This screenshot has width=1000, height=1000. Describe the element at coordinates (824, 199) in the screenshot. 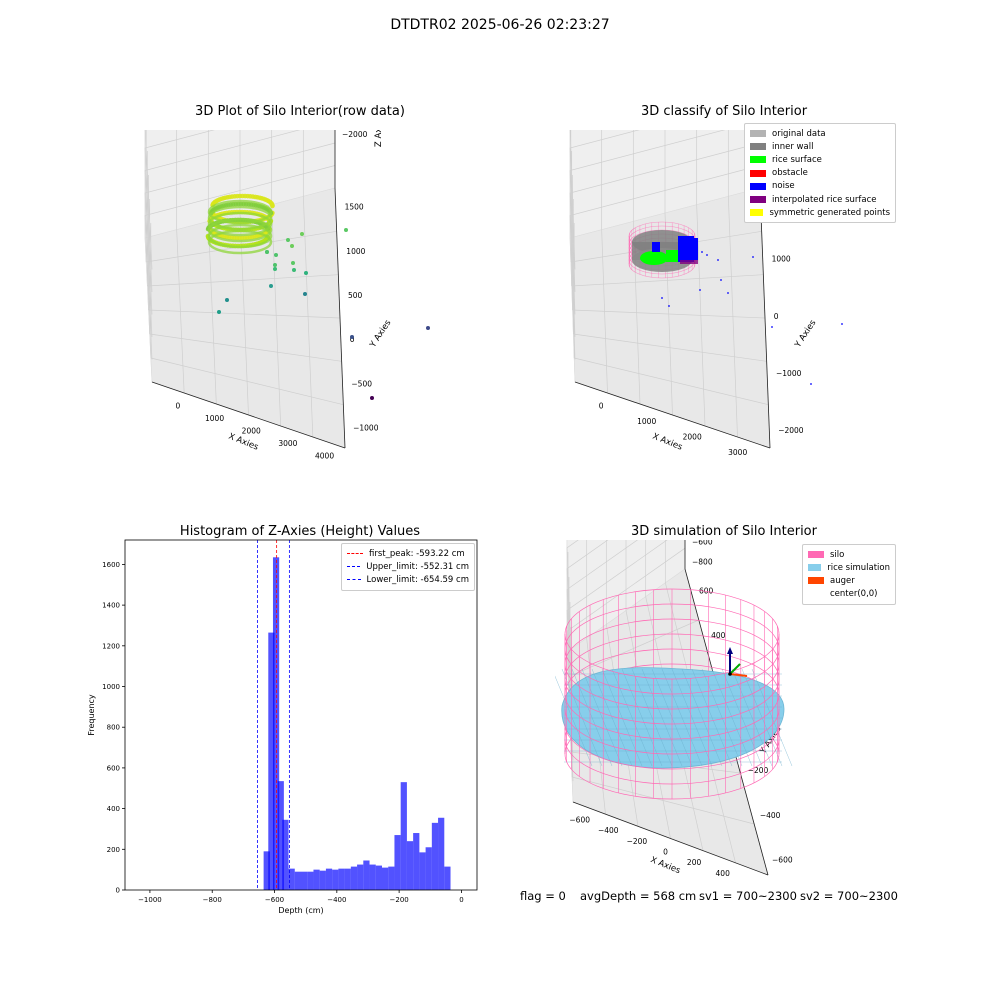

I see `legend-label: interpolated rice surface` at that location.